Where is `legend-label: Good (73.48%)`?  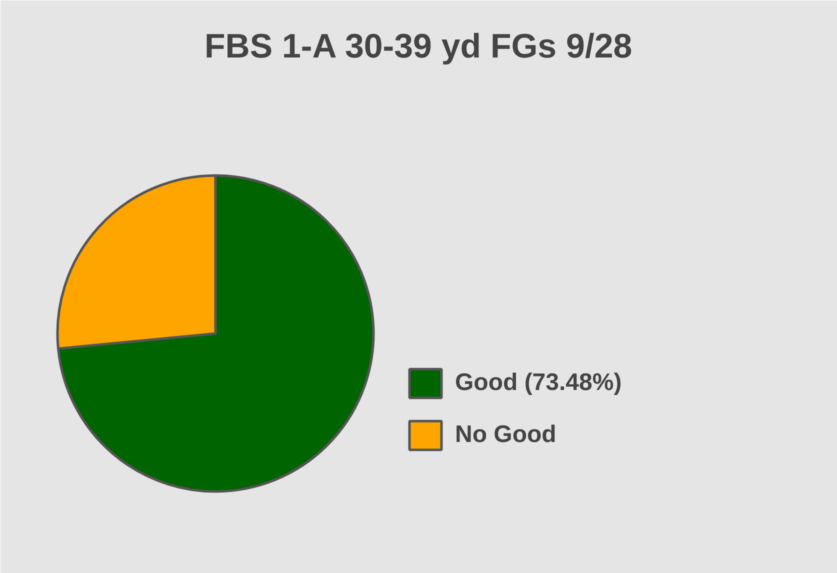
legend-label: Good (73.48%) is located at coordinates (538, 383).